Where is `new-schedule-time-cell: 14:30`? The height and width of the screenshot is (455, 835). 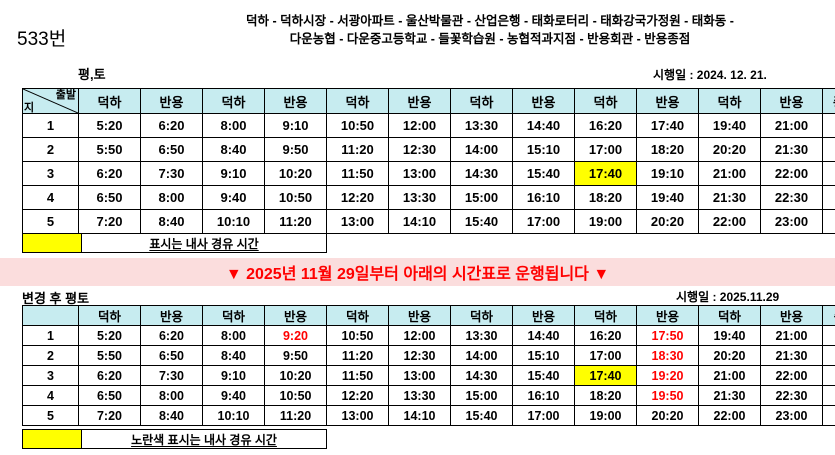 new-schedule-time-cell: 14:30 is located at coordinates (481, 375).